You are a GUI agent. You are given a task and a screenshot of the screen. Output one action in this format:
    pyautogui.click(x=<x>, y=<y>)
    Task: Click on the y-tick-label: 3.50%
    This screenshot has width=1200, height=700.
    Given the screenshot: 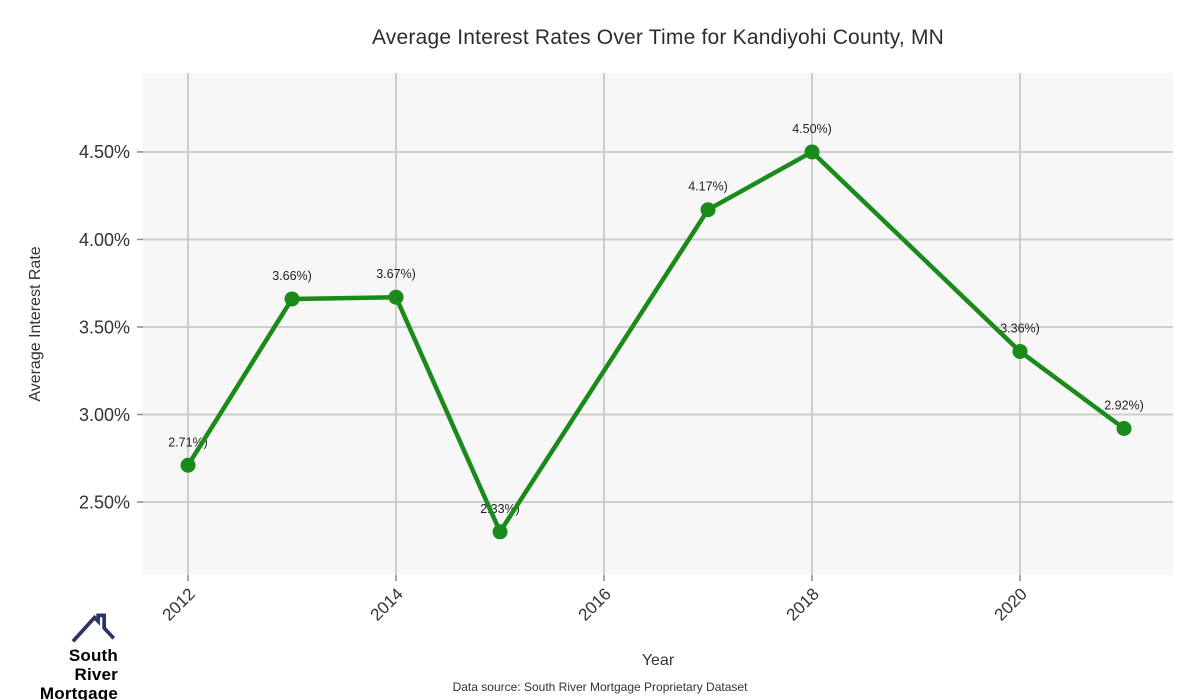 What is the action you would take?
    pyautogui.click(x=104, y=327)
    